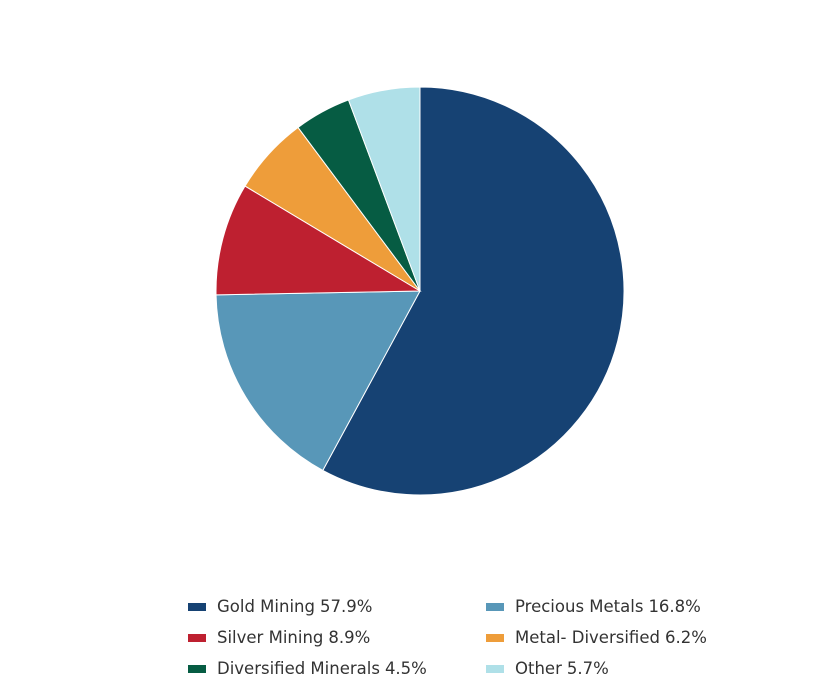 Image resolution: width=840 pixels, height=684 pixels. I want to click on legend-name: Metal- Diversified, so click(587, 637).